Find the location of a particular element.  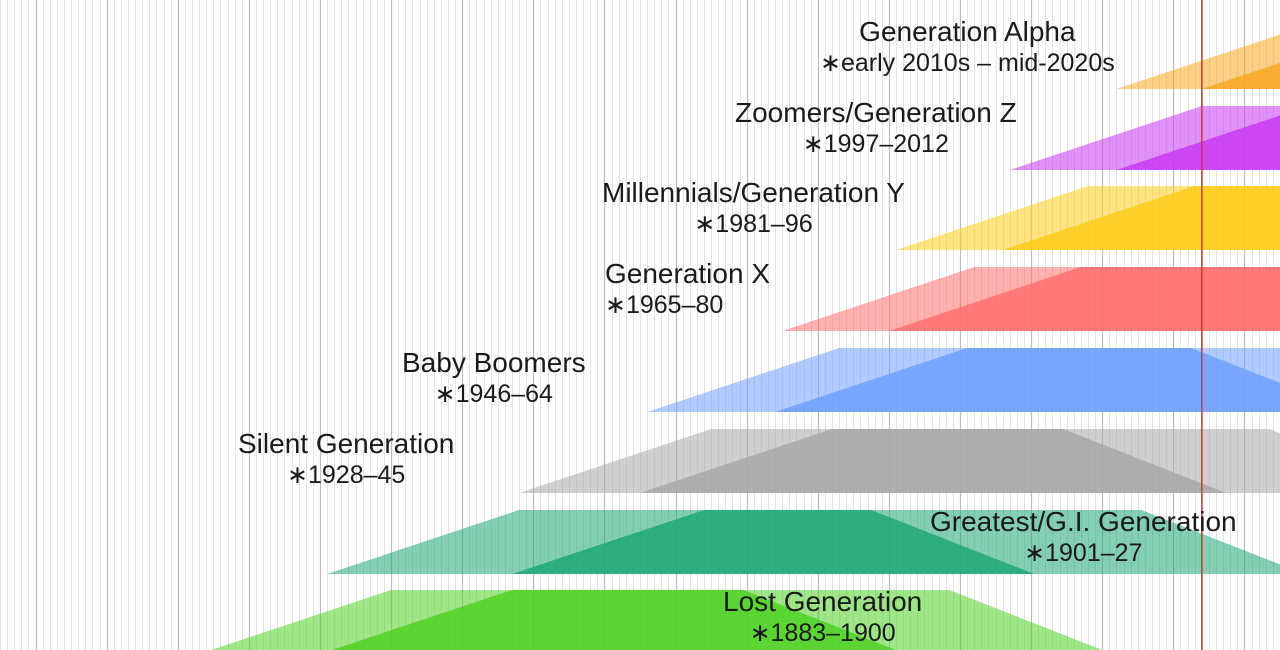

series-years: ∗1946–64 is located at coordinates (494, 394).